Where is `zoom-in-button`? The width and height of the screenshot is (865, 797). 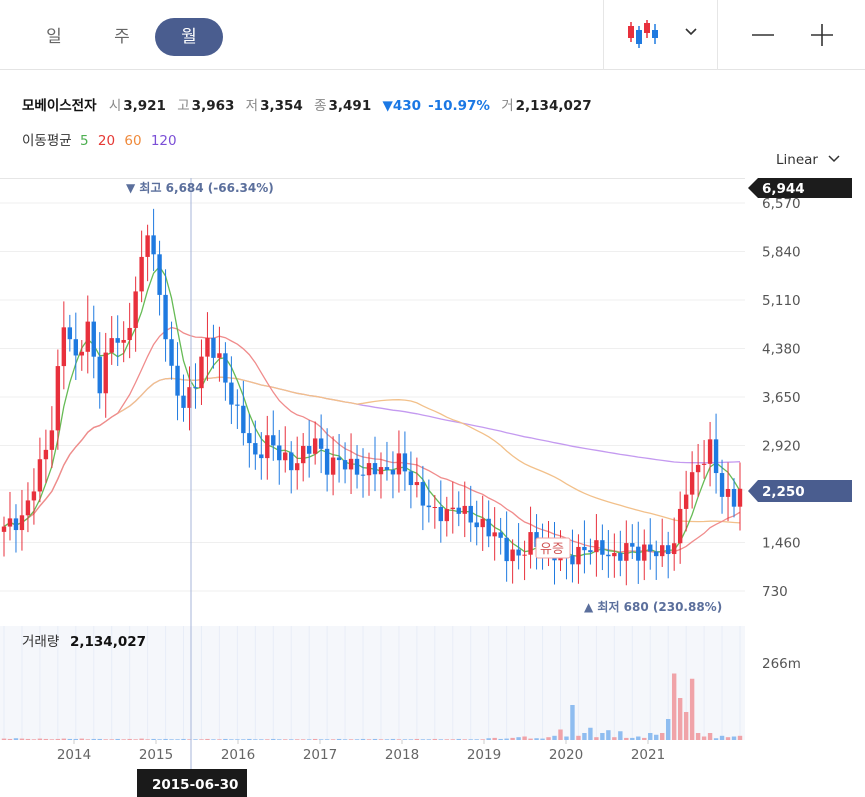 zoom-in-button is located at coordinates (822, 35).